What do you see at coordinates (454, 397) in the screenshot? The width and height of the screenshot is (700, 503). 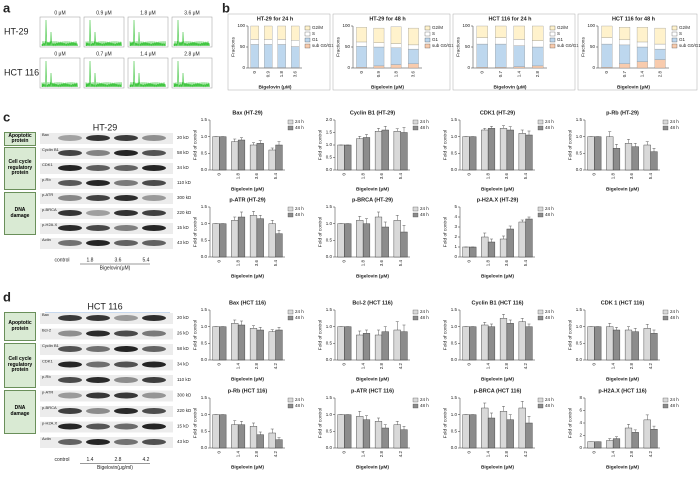 I see `y-tick-label: 1.5` at bounding box center [454, 397].